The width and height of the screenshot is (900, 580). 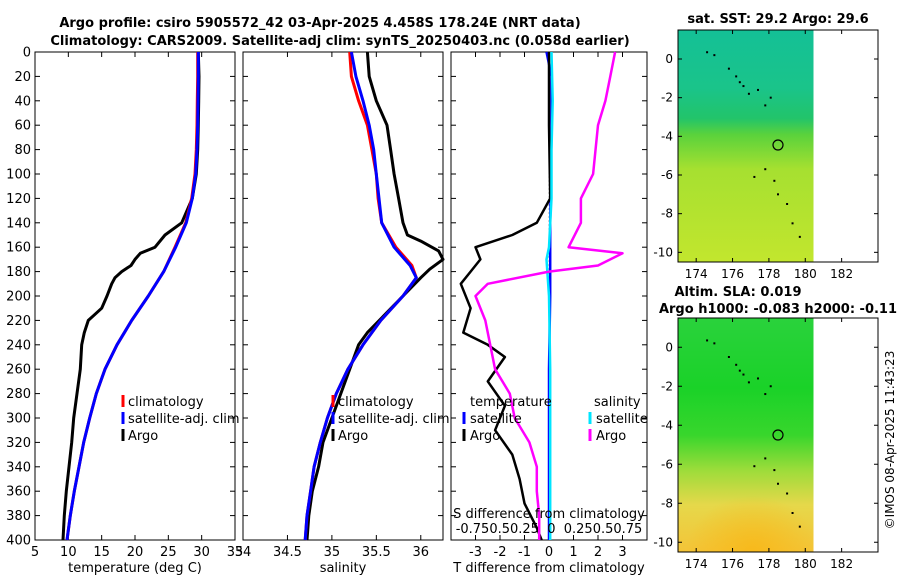 I want to click on y-tick-label: 0, so click(x=27, y=53).